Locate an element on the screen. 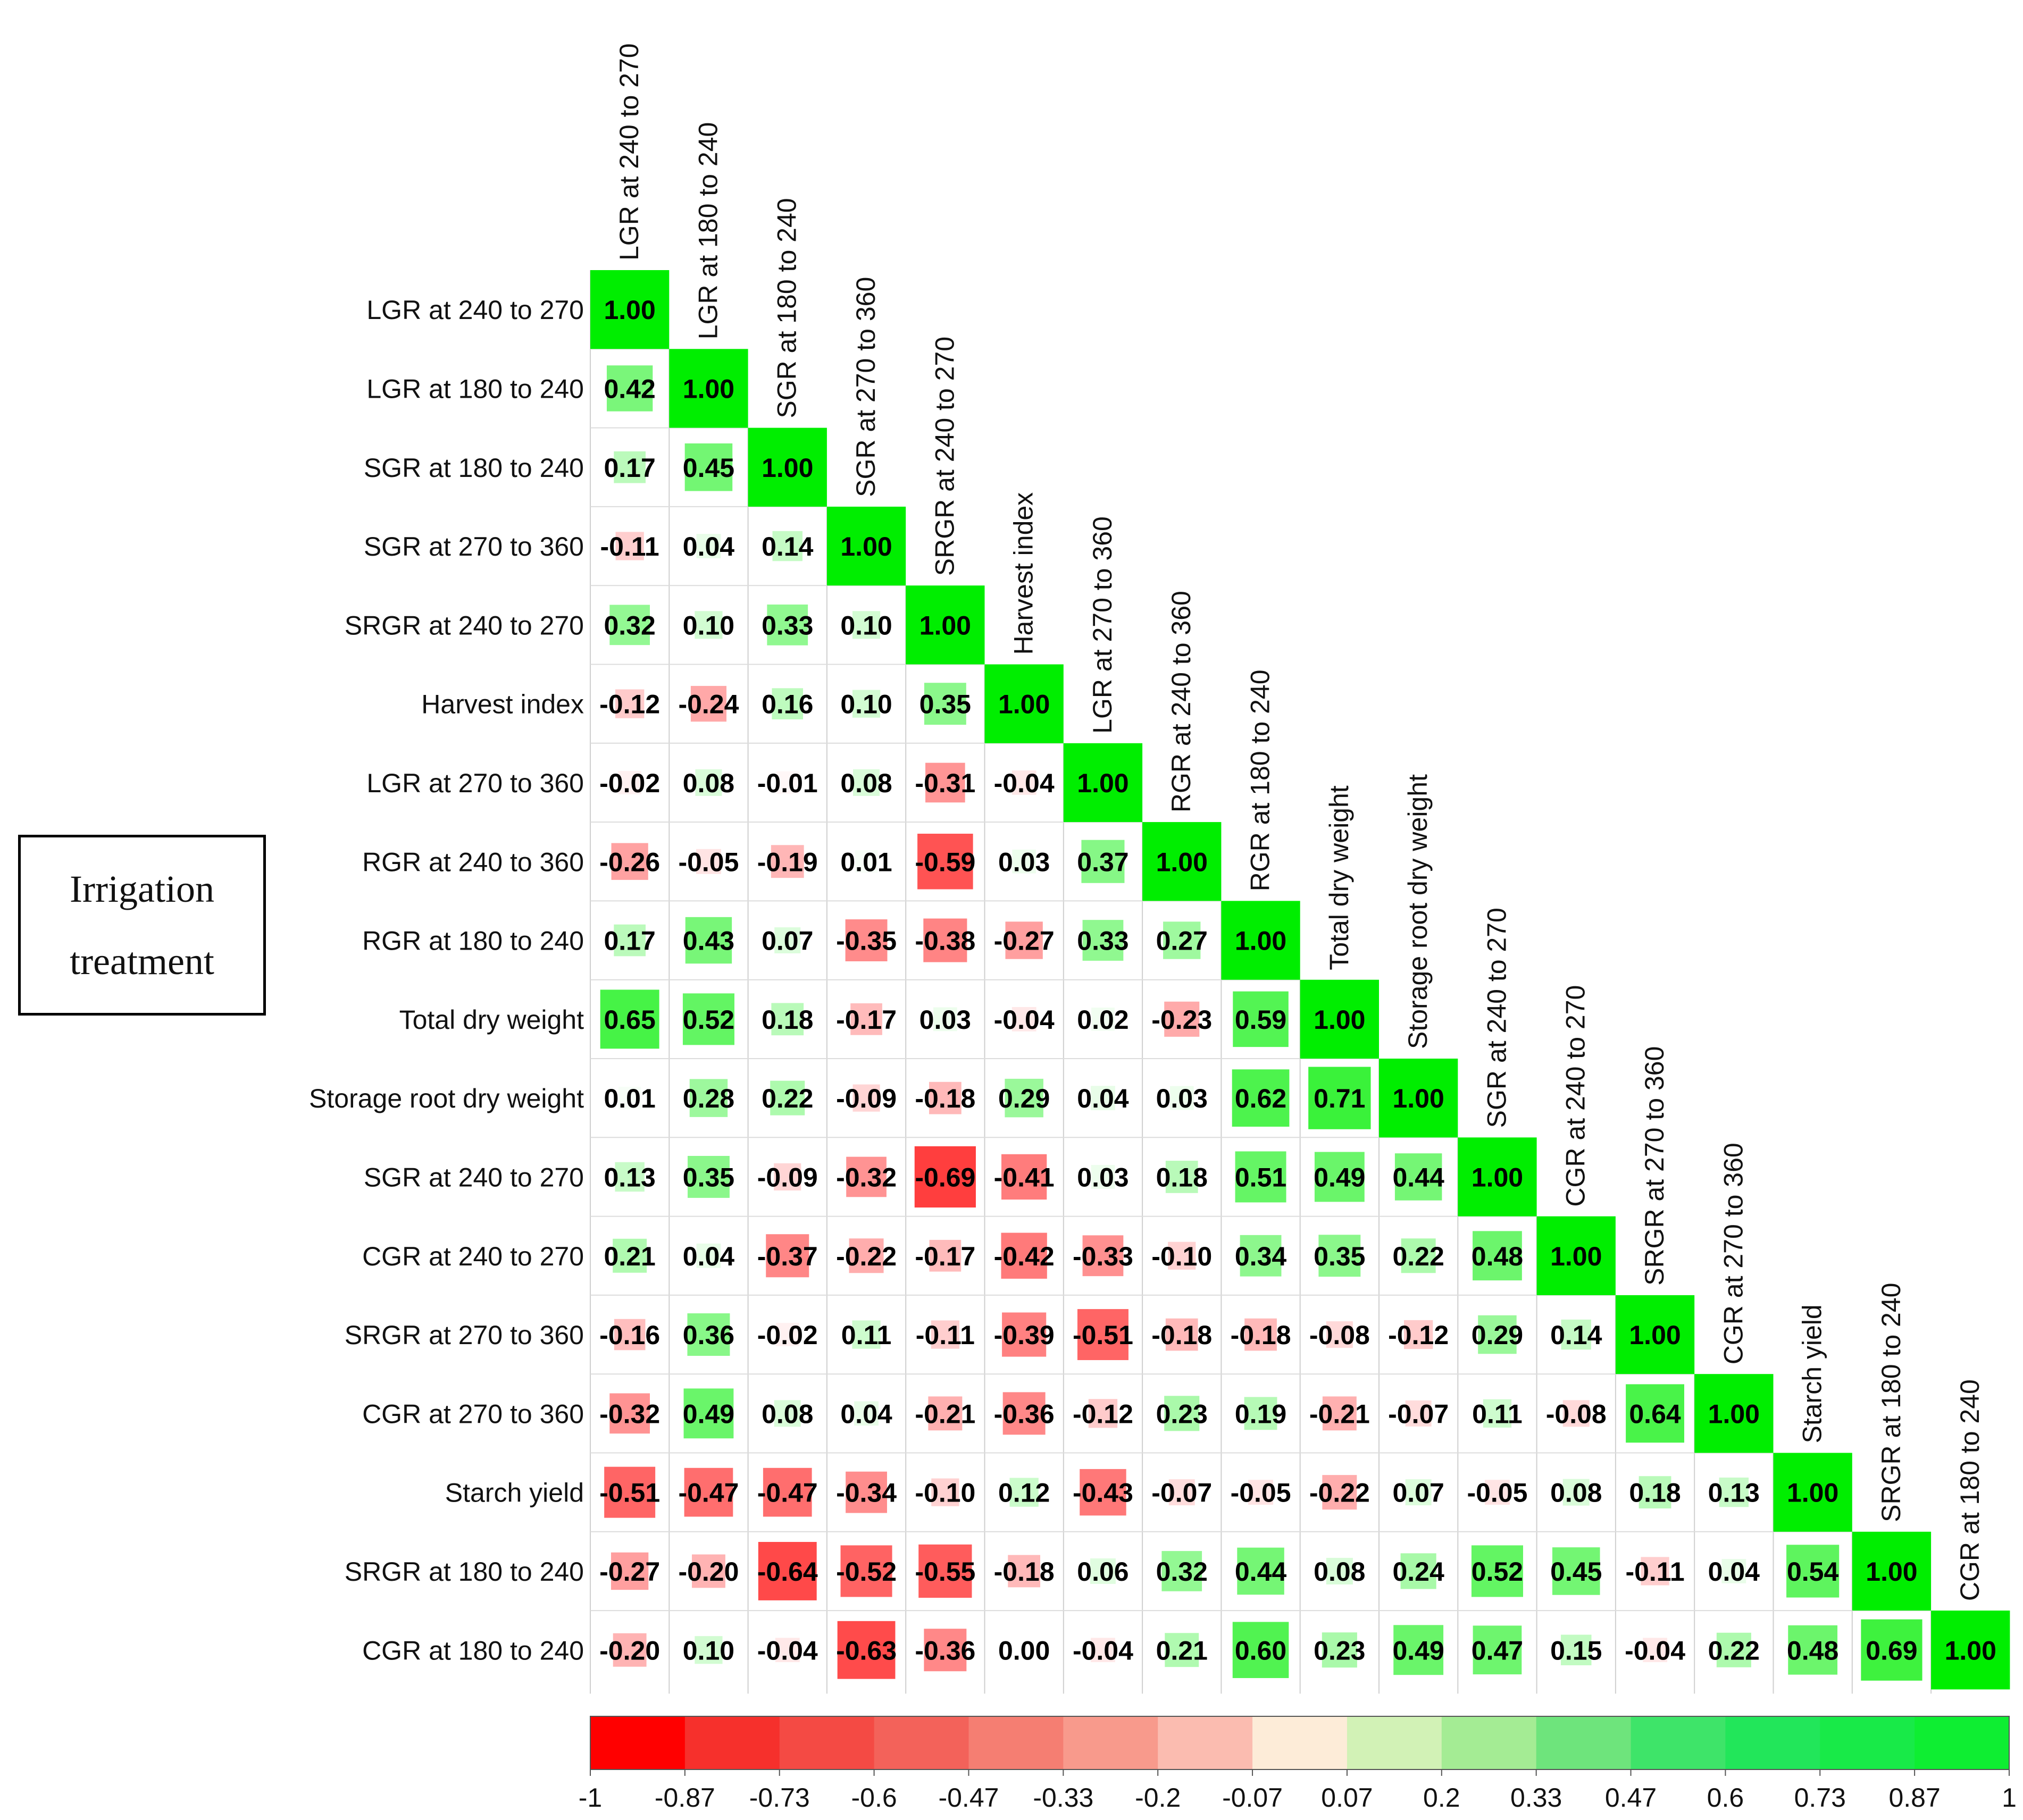  colorbar-tick-label: -0.2 is located at coordinates (1158, 1798).